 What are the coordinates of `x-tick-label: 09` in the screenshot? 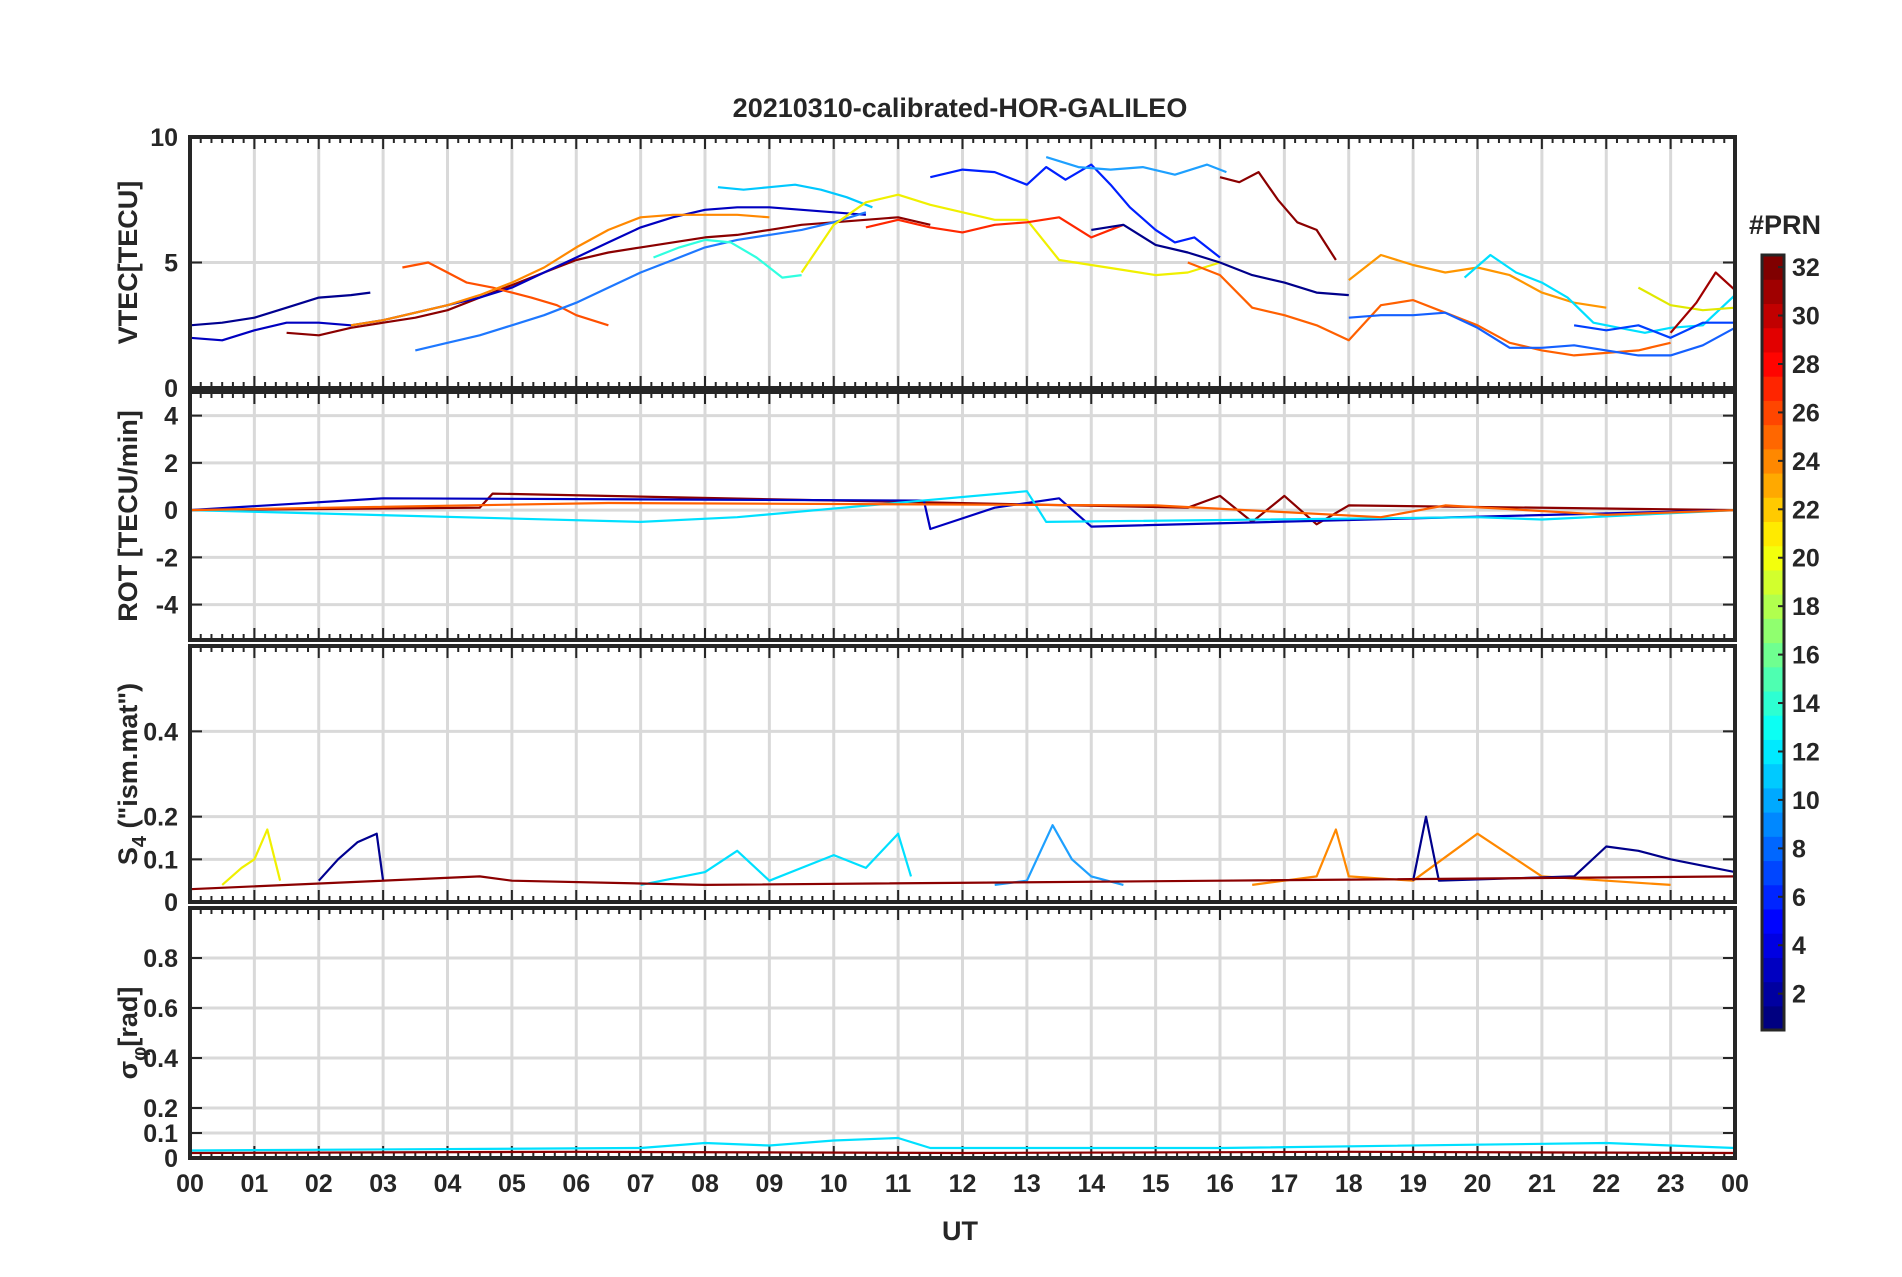 It's located at (769, 1184).